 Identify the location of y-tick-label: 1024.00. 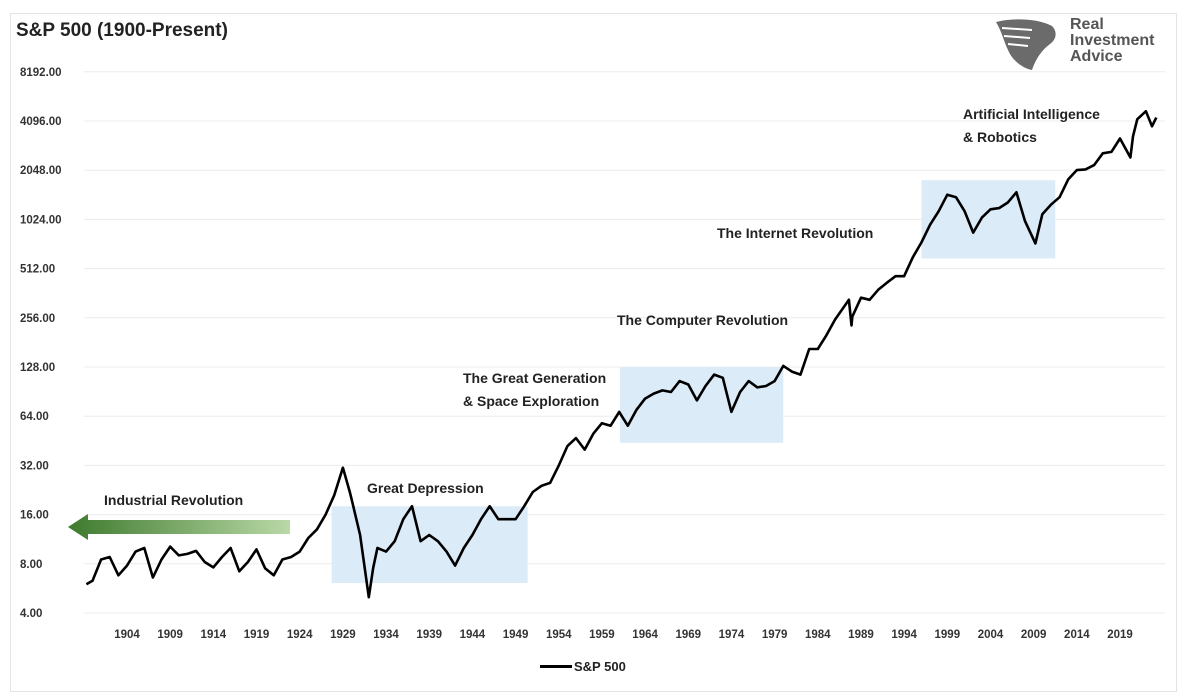
(41, 220).